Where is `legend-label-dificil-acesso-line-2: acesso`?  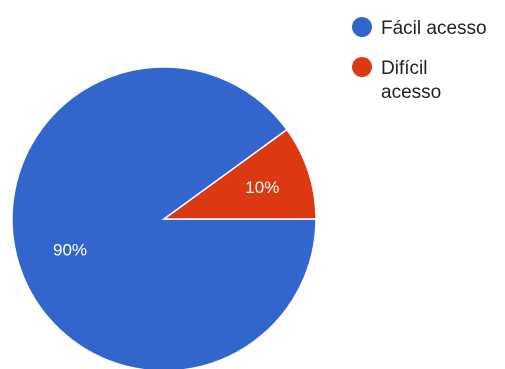
legend-label-dificil-acesso-line-2: acesso is located at coordinates (411, 92).